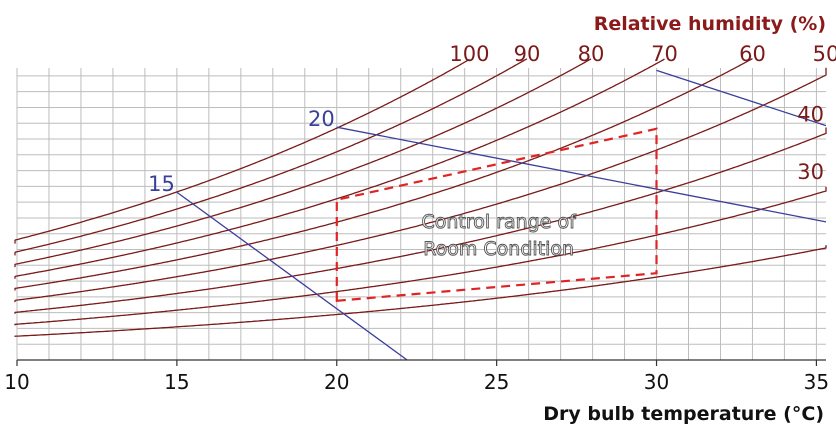 The height and width of the screenshot is (431, 836). I want to click on rh-label-90: 90, so click(527, 54).